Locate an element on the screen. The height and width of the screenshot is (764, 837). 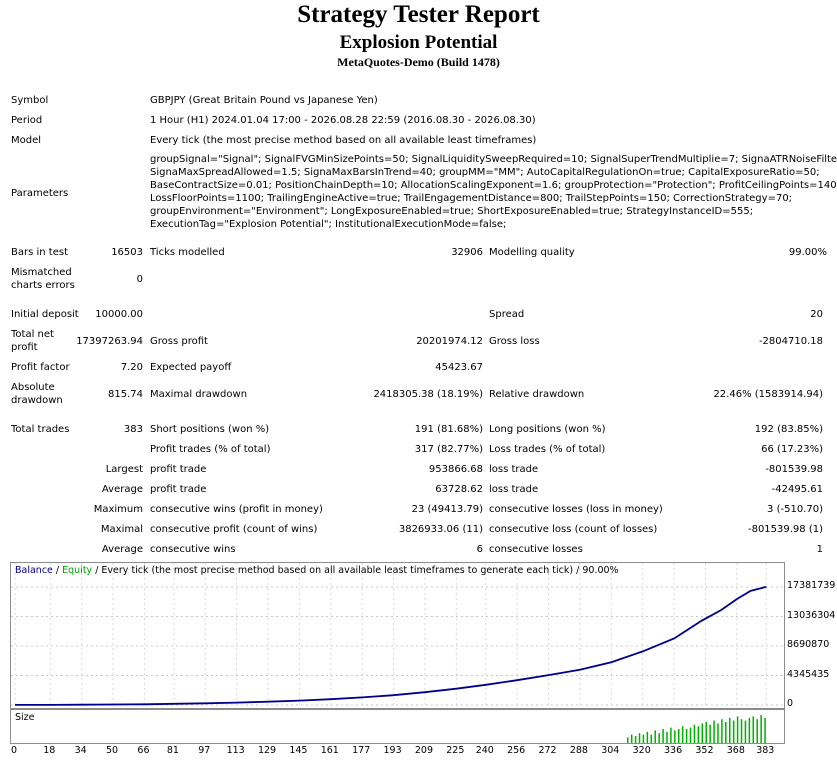
y-tick-label: 17381739 is located at coordinates (811, 585).